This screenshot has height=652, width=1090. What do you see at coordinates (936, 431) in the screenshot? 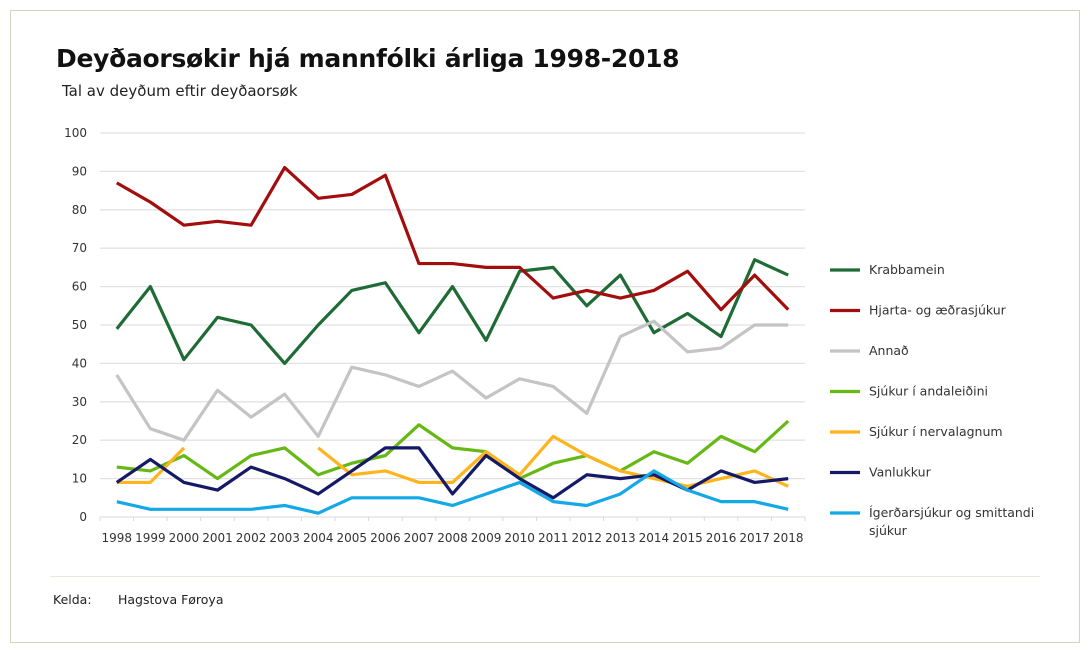
I see `legend-label: Sjúkur í nervalagnum` at bounding box center [936, 431].